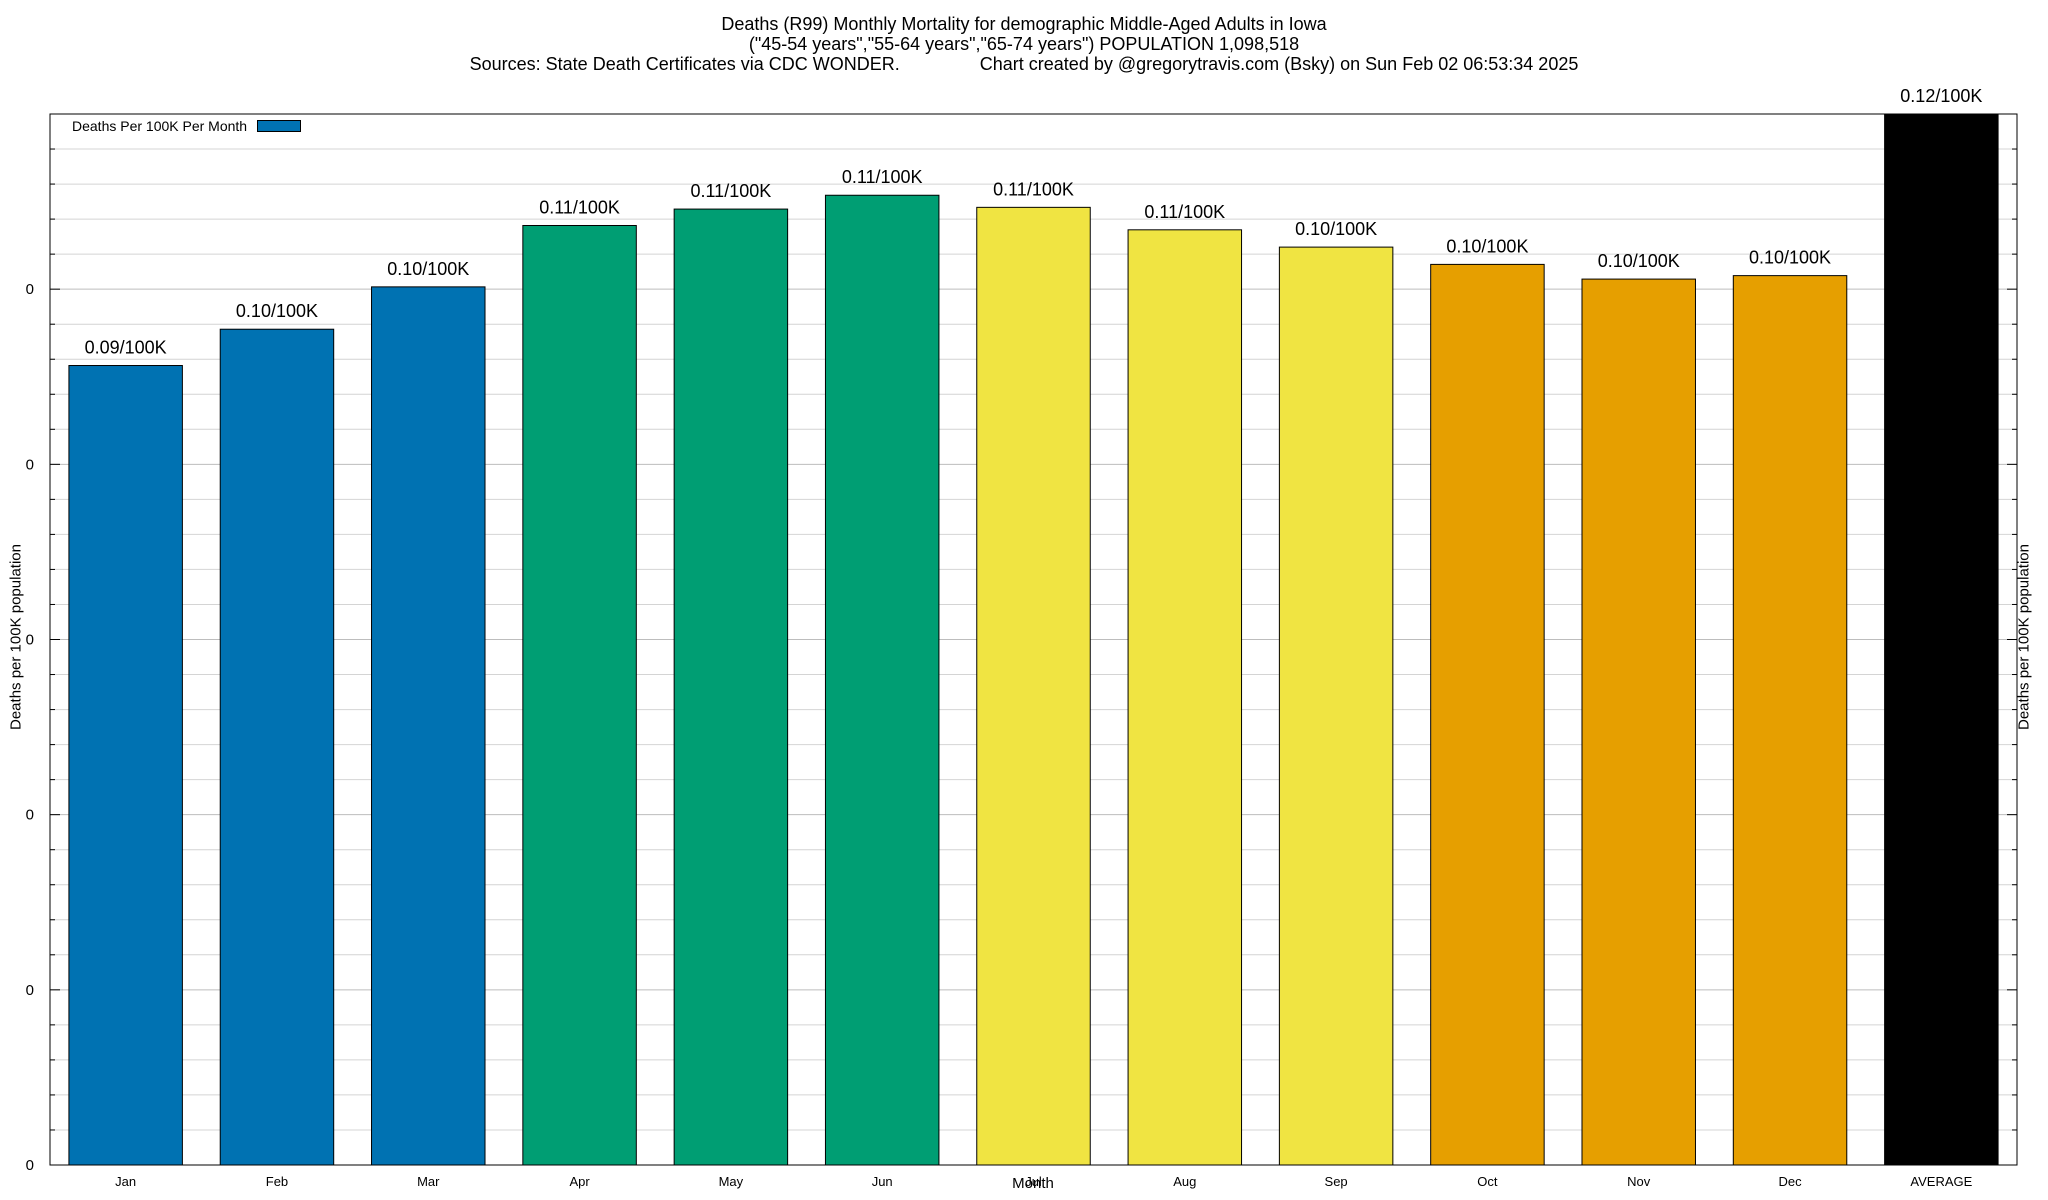 The width and height of the screenshot is (2048, 1200). Describe the element at coordinates (277, 747) in the screenshot. I see `bar-feb` at that location.